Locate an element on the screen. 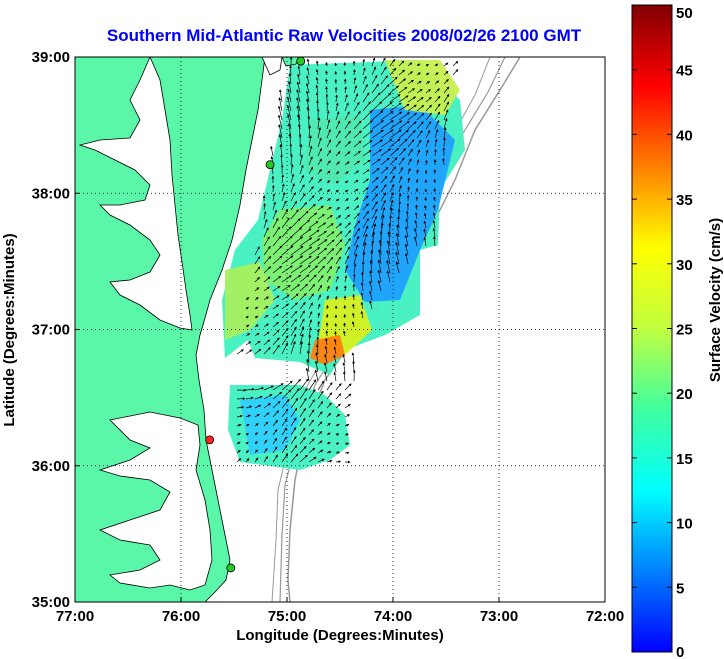  colorbar-tick-label: 35 is located at coordinates (684, 200).